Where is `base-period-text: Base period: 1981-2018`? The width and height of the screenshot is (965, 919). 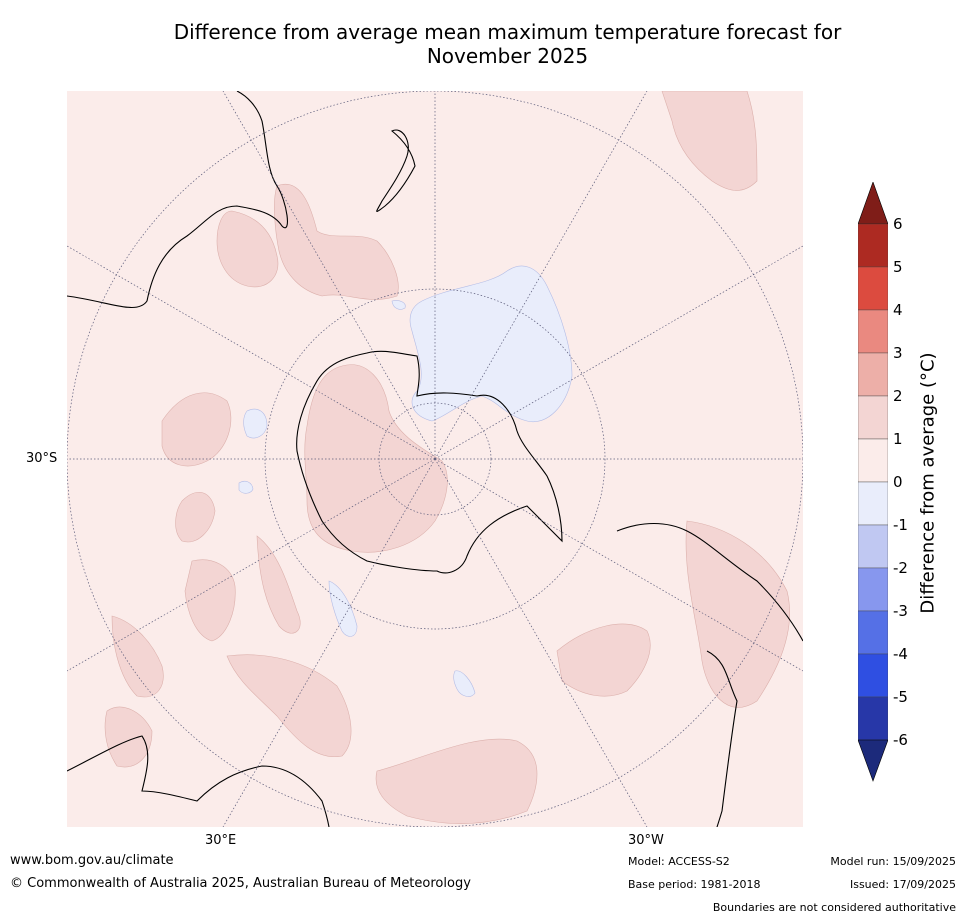
base-period-text: Base period: 1981-2018 is located at coordinates (694, 884).